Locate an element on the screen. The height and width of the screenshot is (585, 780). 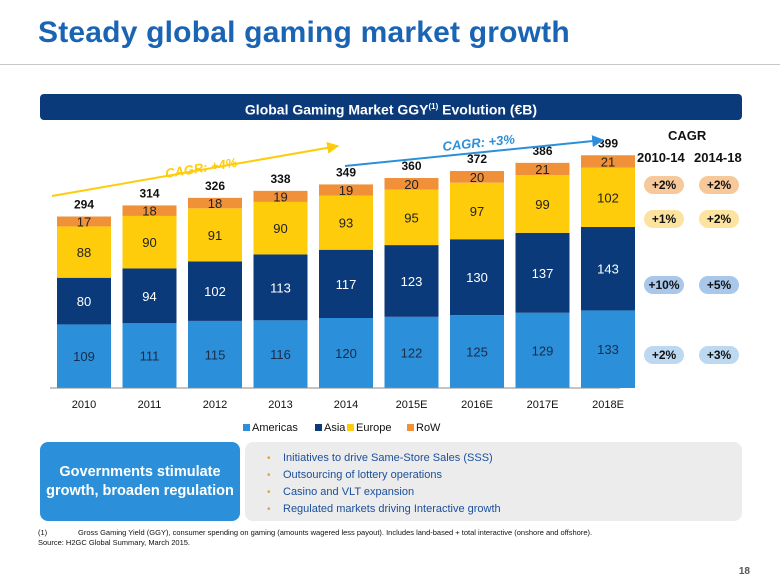
data-label-asia: 80 is located at coordinates (84, 301).